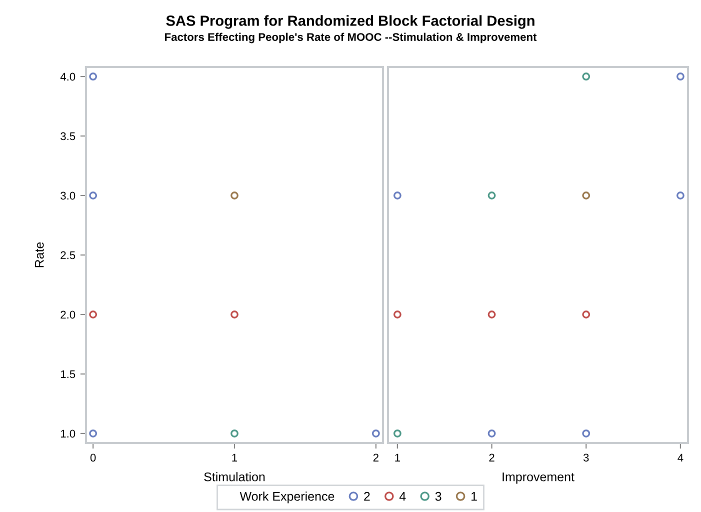 The width and height of the screenshot is (701, 512). What do you see at coordinates (68, 374) in the screenshot?
I see `y-tick-label: 1.5` at bounding box center [68, 374].